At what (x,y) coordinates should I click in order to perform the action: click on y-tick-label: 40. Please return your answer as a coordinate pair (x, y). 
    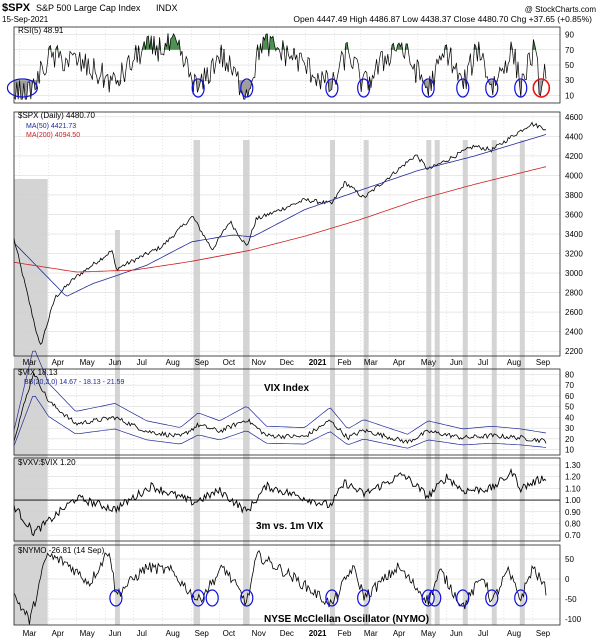
    Looking at the image, I should click on (569, 417).